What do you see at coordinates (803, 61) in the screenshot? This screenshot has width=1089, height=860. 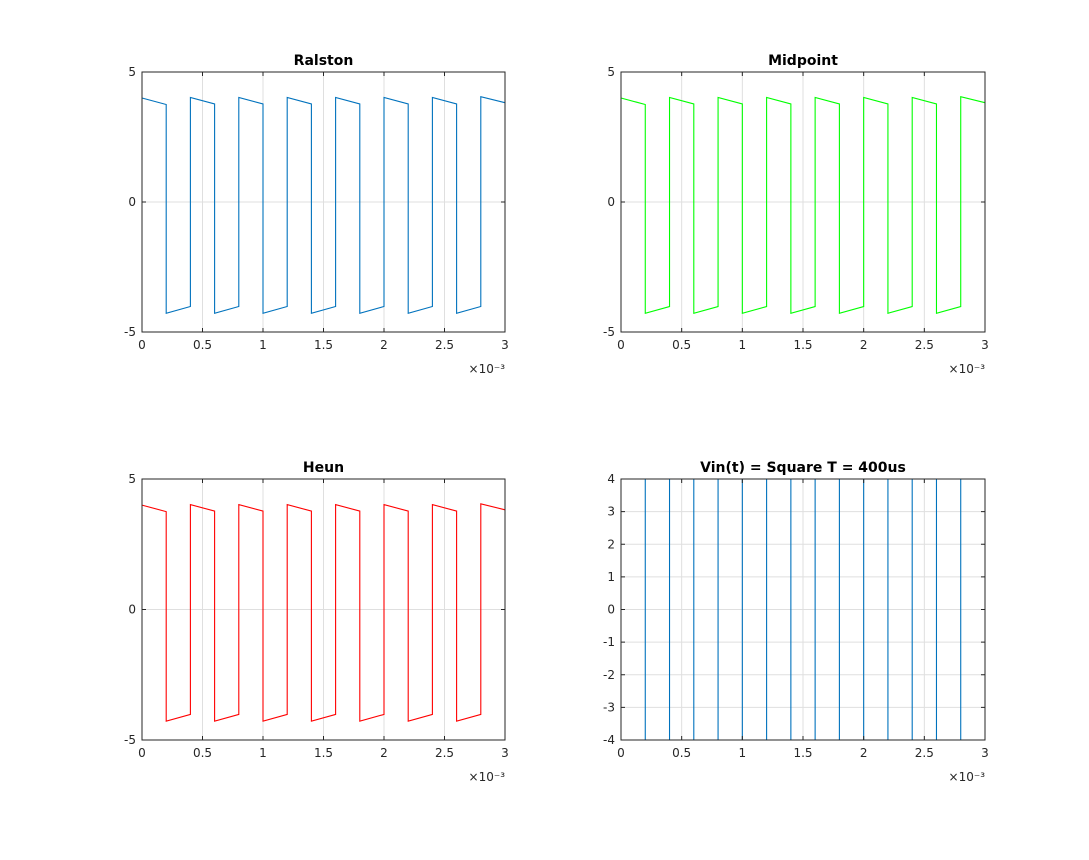 I see `chart-title: Midpoint` at bounding box center [803, 61].